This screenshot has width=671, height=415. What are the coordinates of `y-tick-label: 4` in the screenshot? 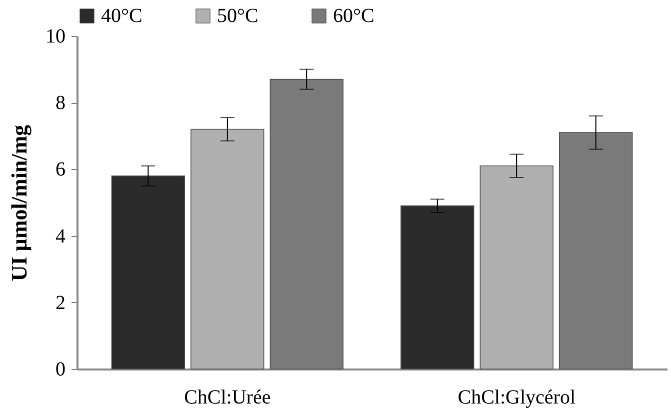 It's located at (61, 236).